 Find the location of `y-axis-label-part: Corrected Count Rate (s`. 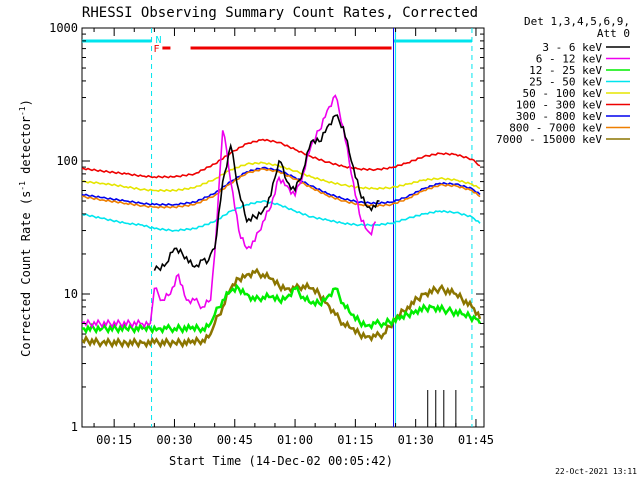

y-axis-label-part: Corrected Count Rate (s is located at coordinates (26, 274).